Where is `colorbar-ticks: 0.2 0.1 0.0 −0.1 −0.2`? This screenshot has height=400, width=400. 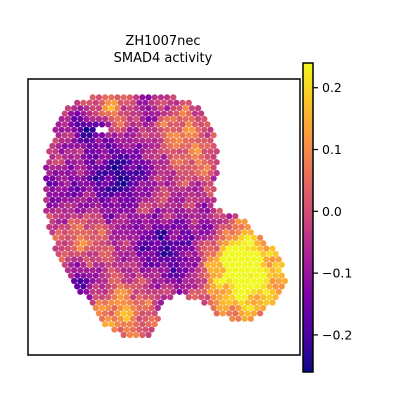
colorbar-ticks: 0.2 0.1 0.0 −0.1 −0.2 is located at coordinates (332, 211).